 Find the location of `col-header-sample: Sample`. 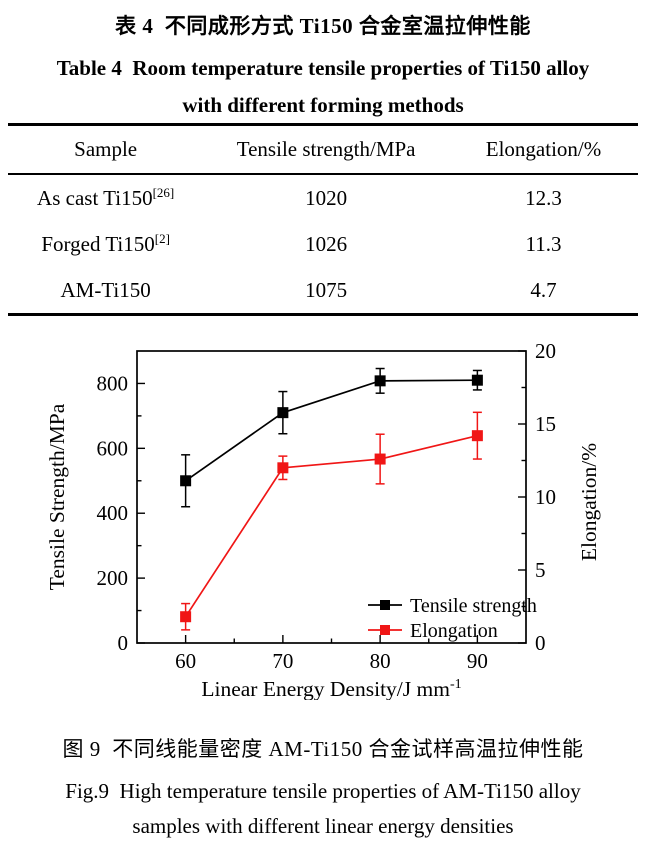

col-header-sample: Sample is located at coordinates (106, 149).